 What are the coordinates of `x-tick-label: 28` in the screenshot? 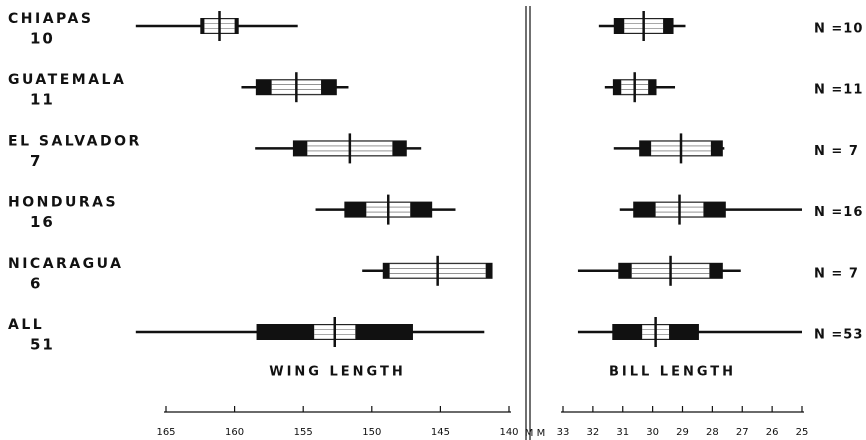 It's located at (712, 432).